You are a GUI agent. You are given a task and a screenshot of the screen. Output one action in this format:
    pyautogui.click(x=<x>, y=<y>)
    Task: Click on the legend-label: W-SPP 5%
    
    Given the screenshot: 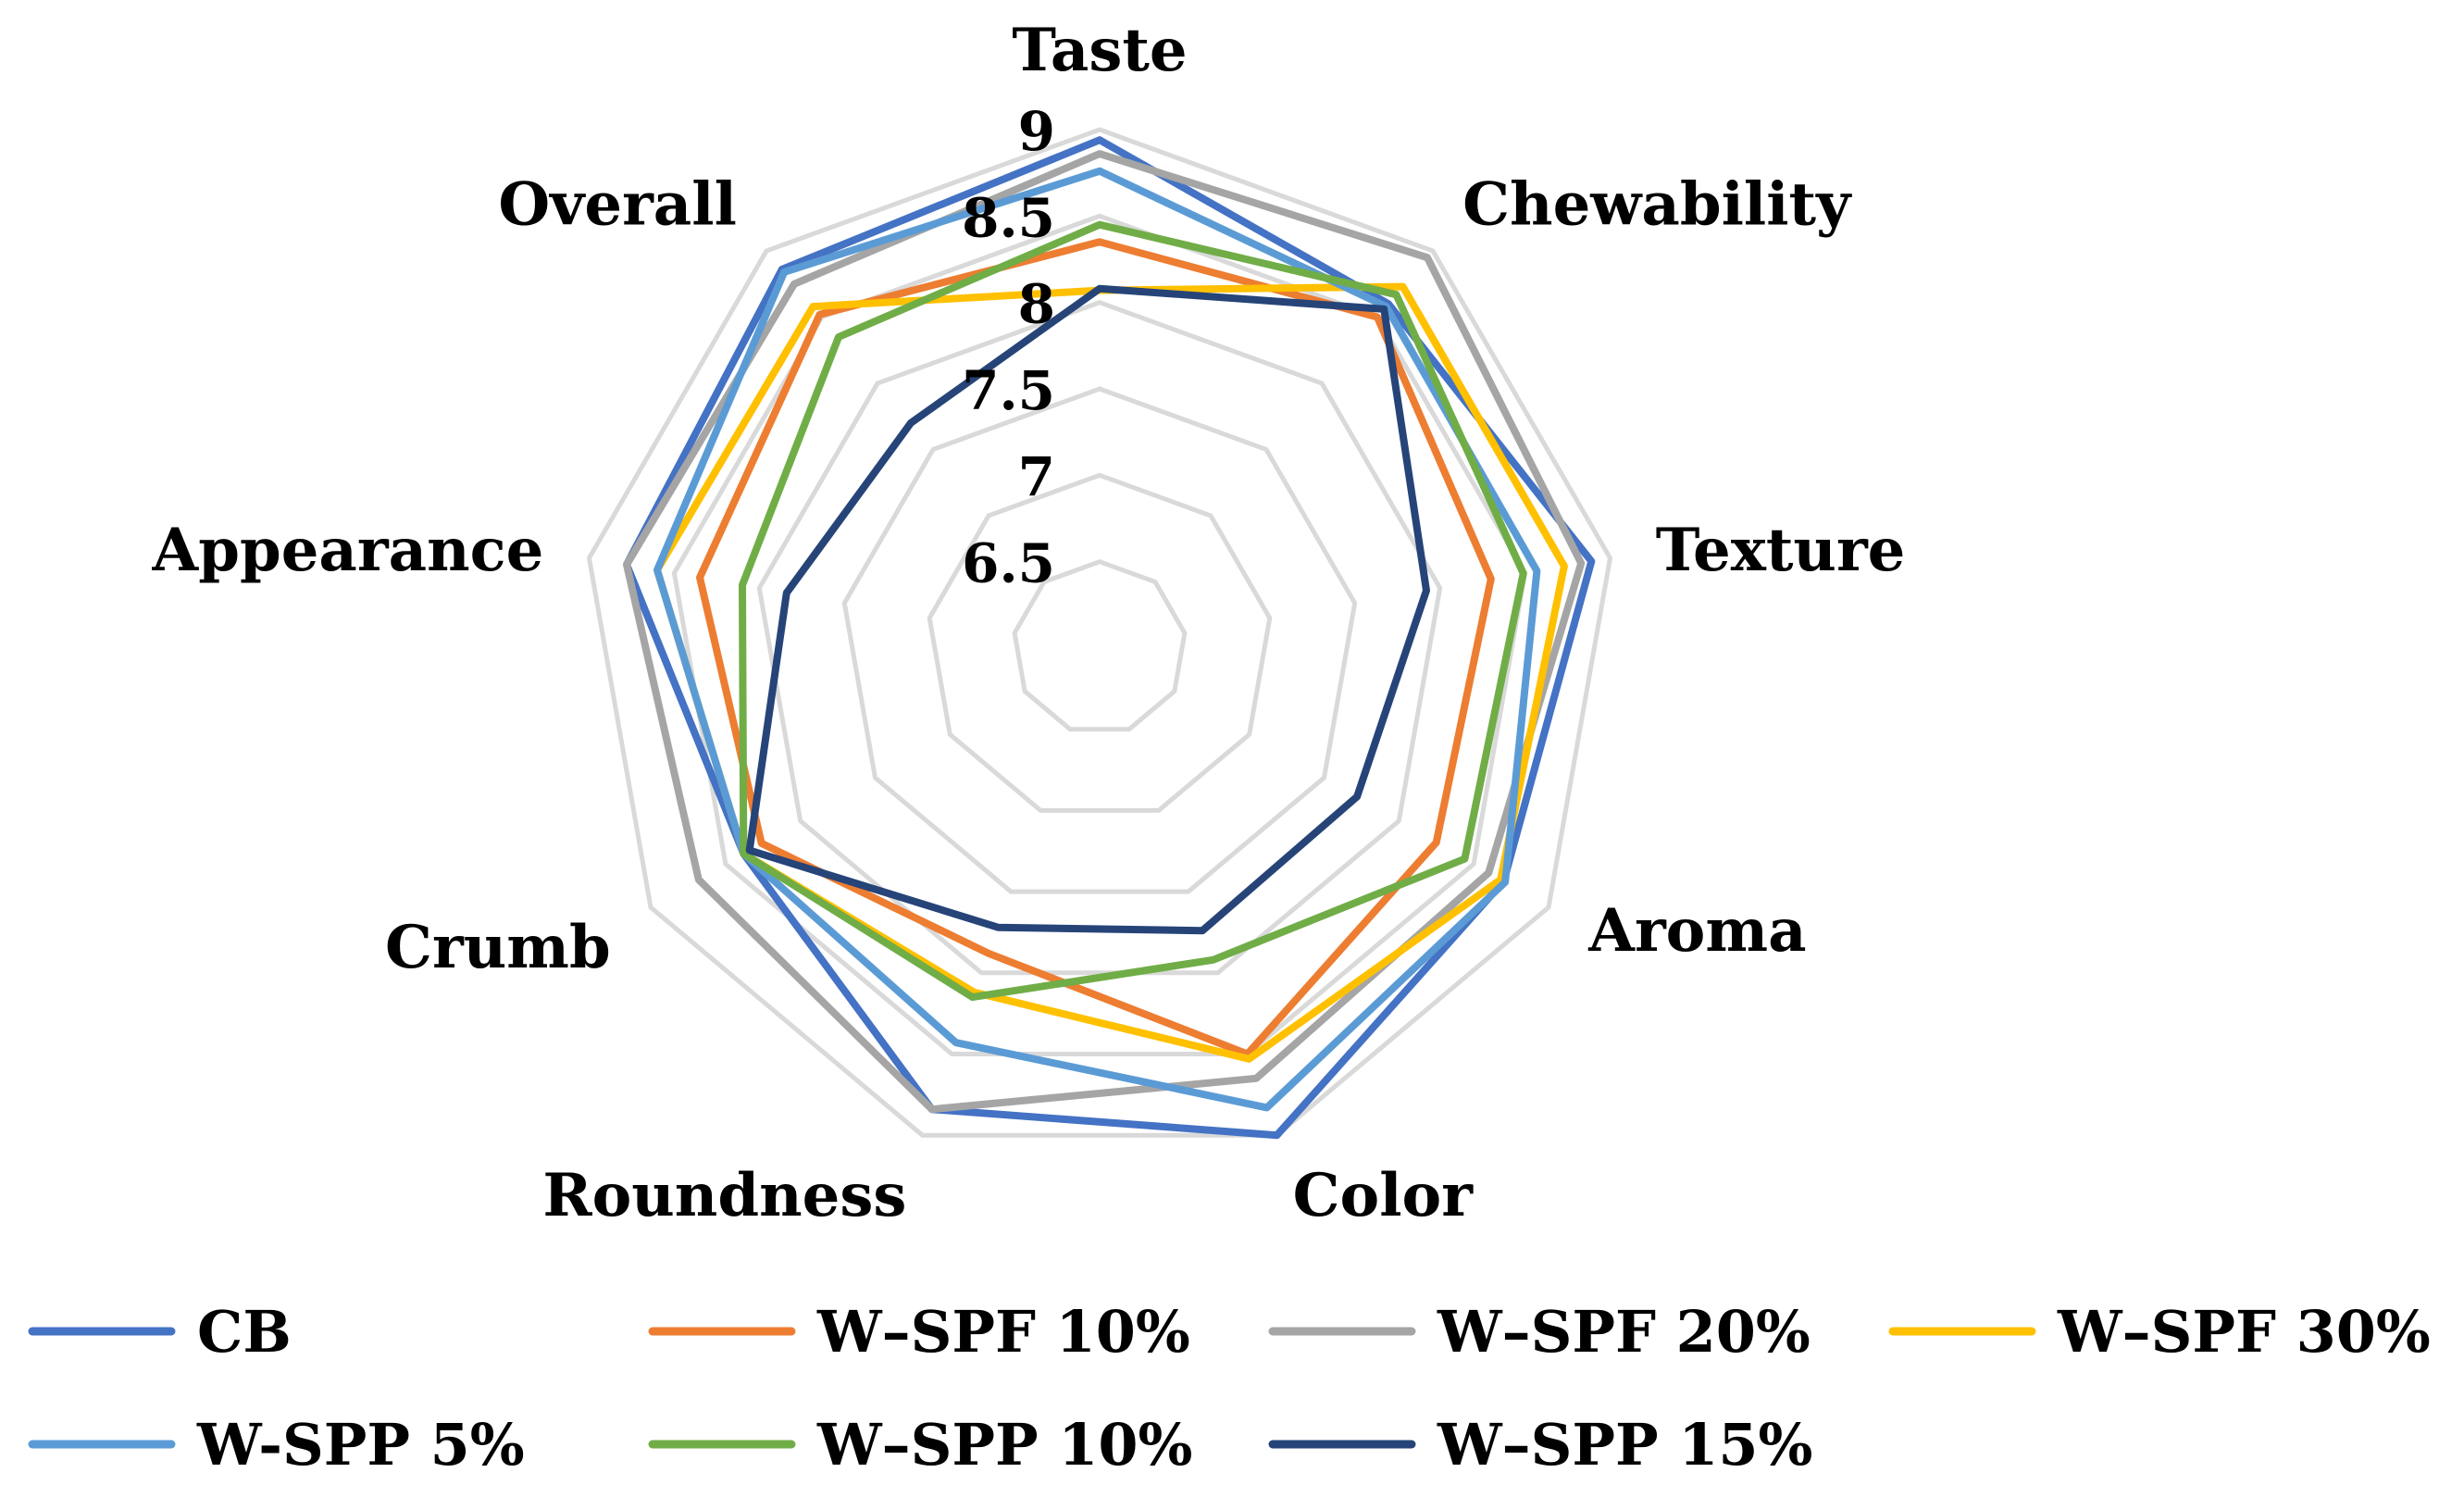 What is the action you would take?
    pyautogui.click(x=360, y=1445)
    